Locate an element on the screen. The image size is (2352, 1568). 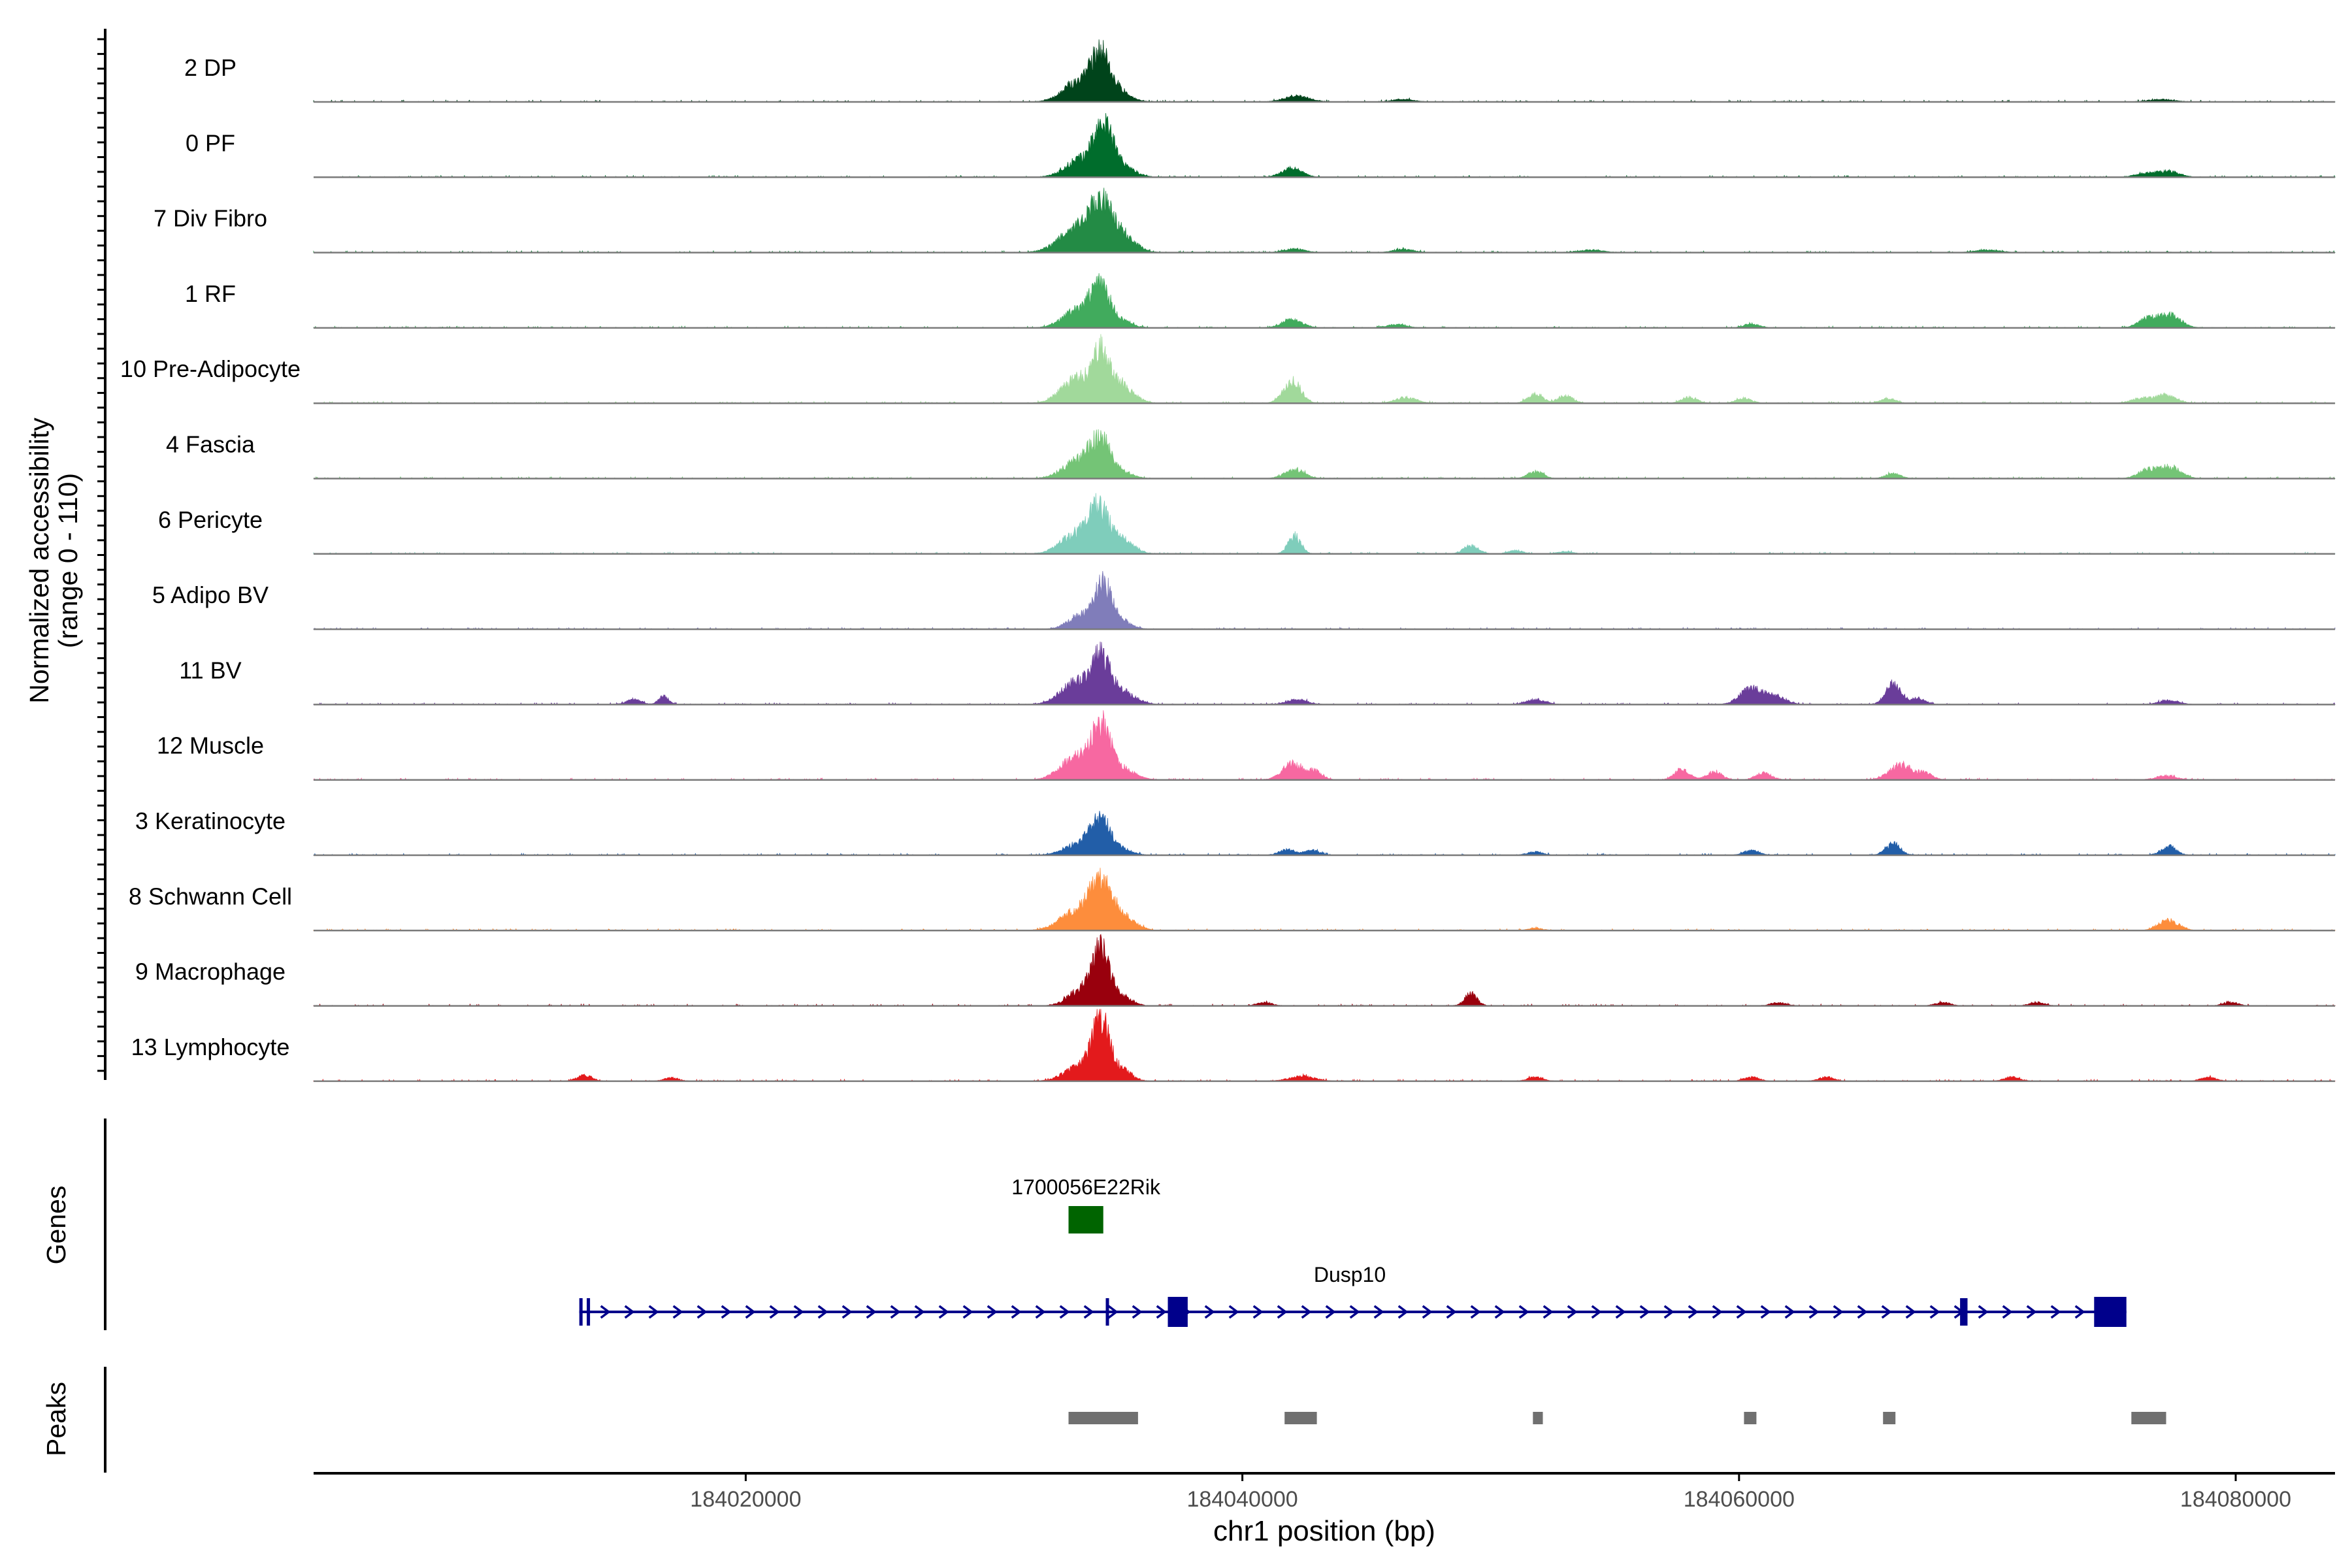
track-2: 0 PF is located at coordinates (1261, 145).